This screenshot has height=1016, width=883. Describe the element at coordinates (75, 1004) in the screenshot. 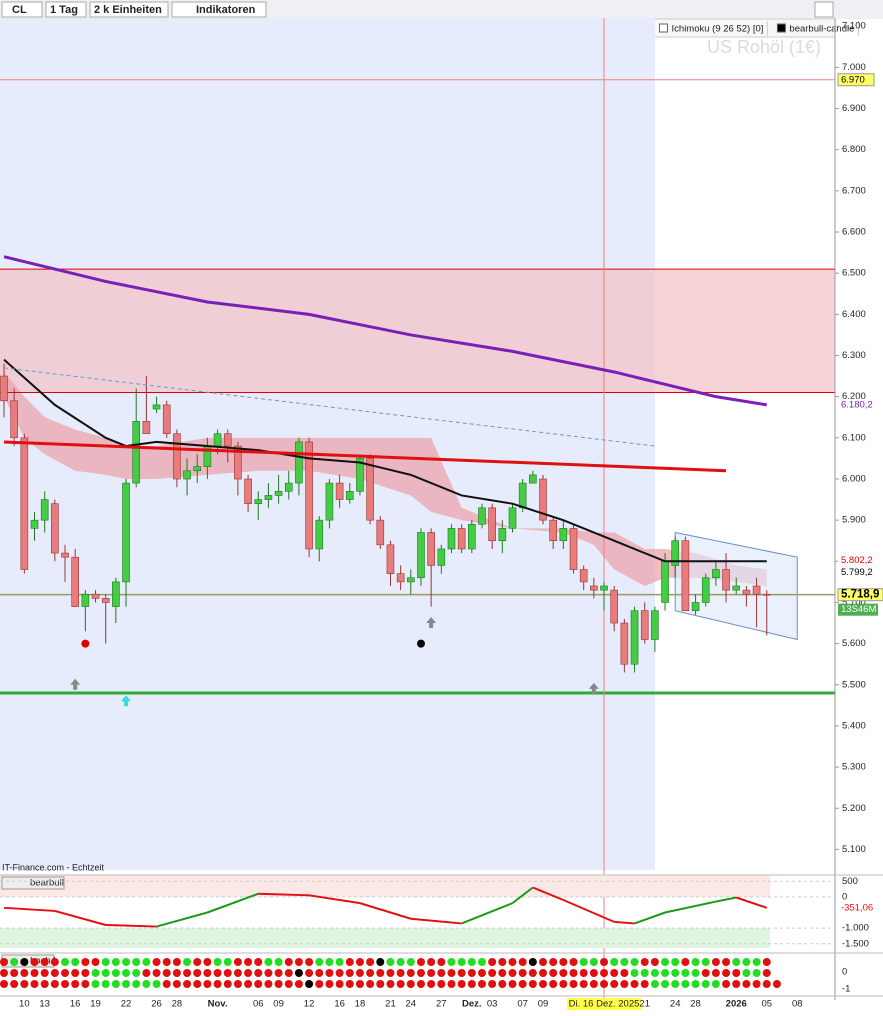

I see `x-tick-label: 16` at that location.